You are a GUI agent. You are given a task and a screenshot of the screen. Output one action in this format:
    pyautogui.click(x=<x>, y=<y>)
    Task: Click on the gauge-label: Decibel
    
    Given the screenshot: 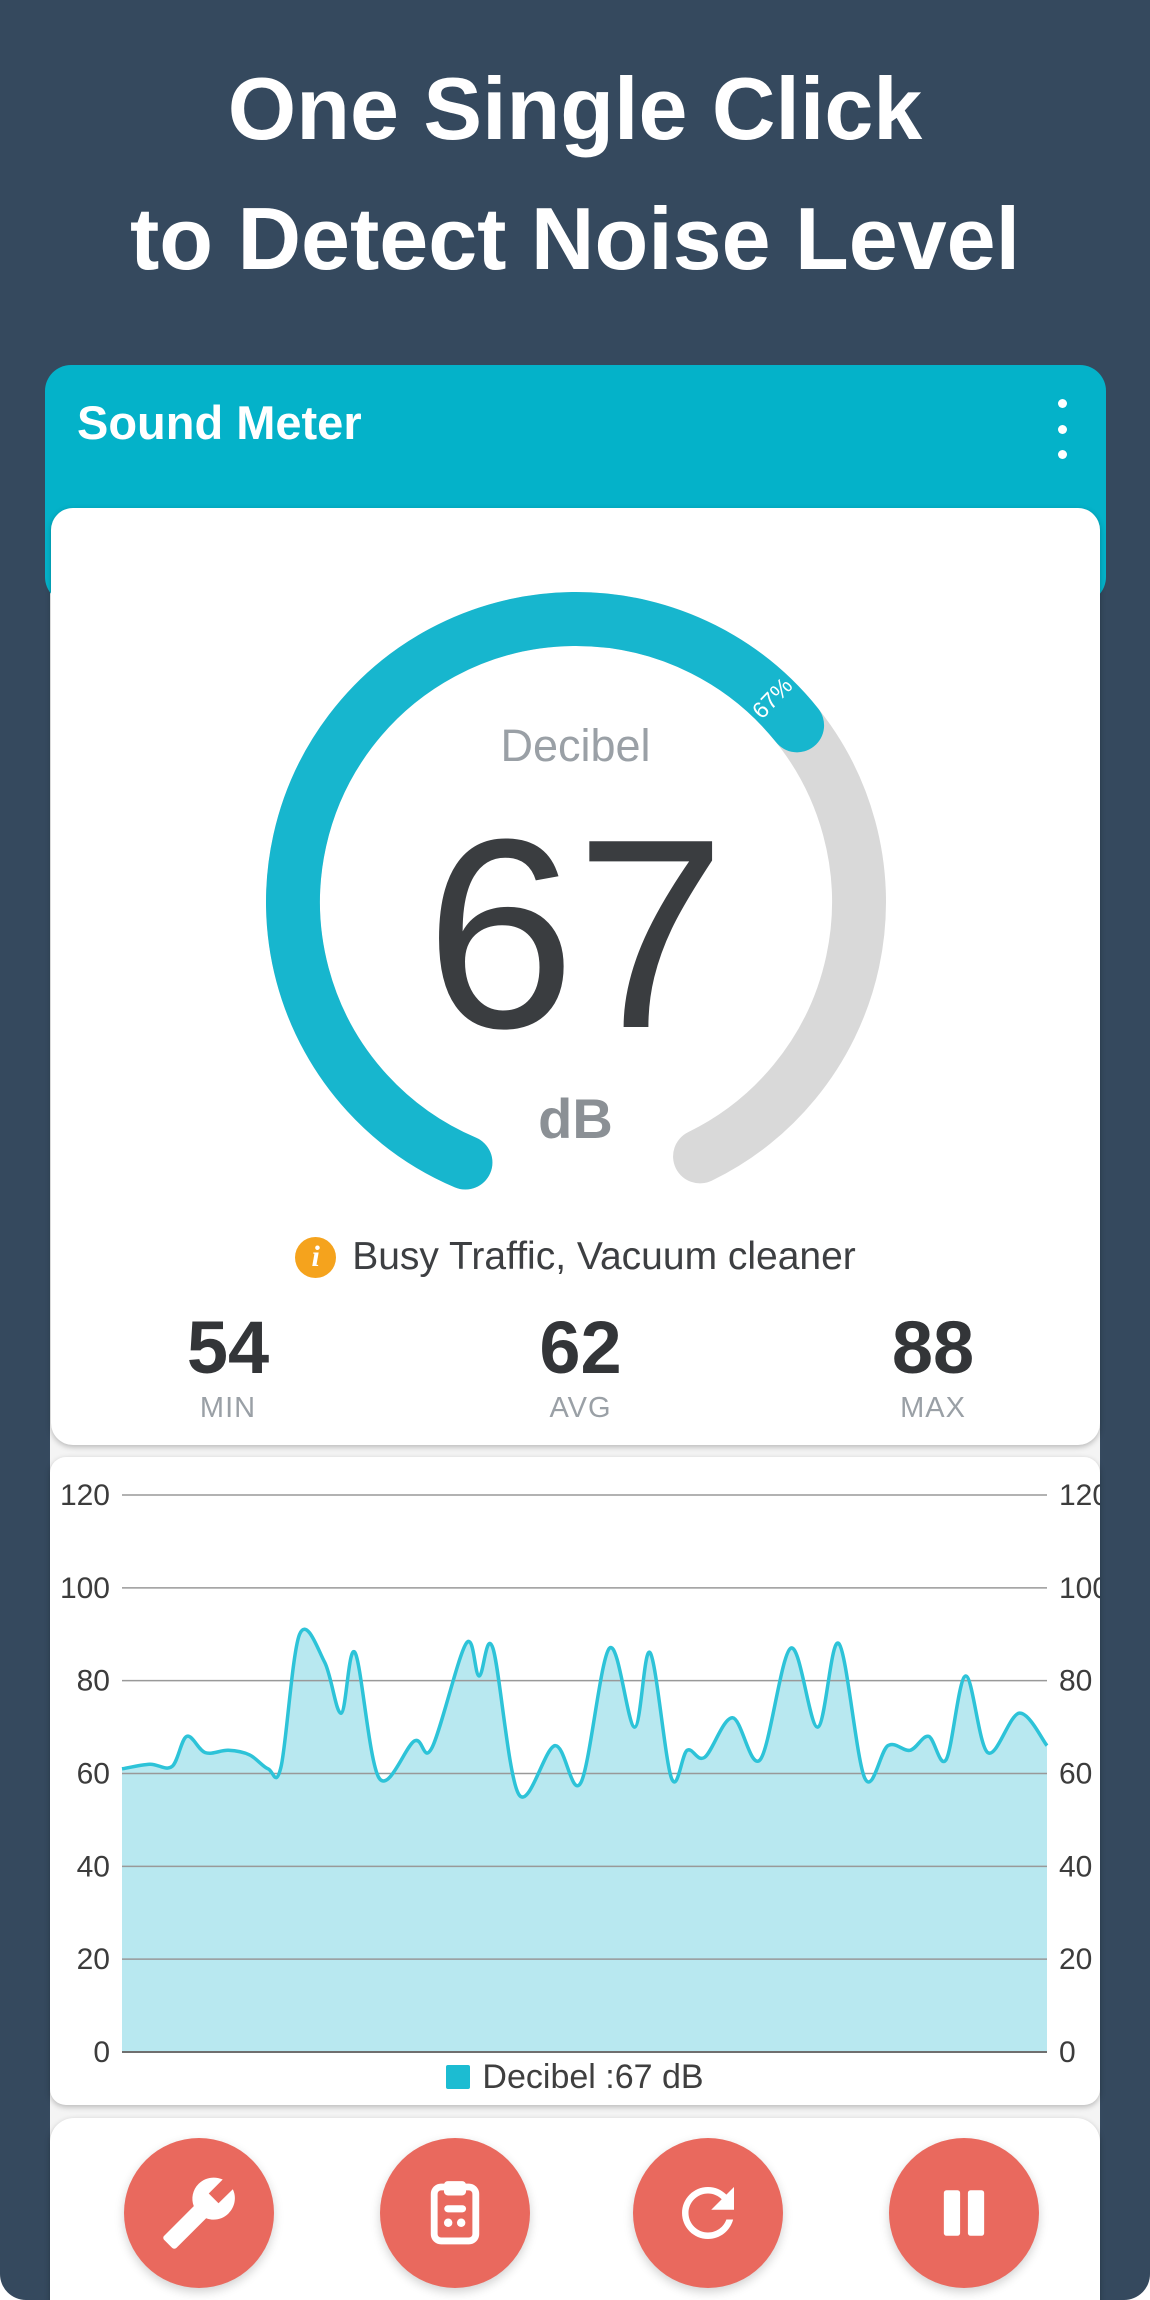 What is the action you would take?
    pyautogui.click(x=575, y=745)
    